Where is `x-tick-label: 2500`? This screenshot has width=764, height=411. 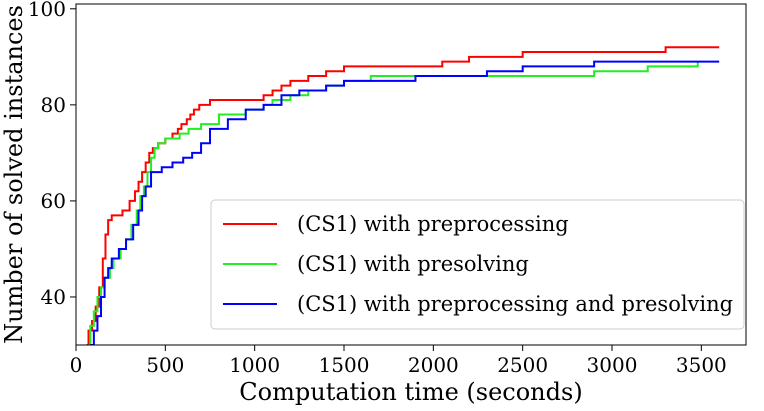 x-tick-label: 2500 is located at coordinates (522, 365).